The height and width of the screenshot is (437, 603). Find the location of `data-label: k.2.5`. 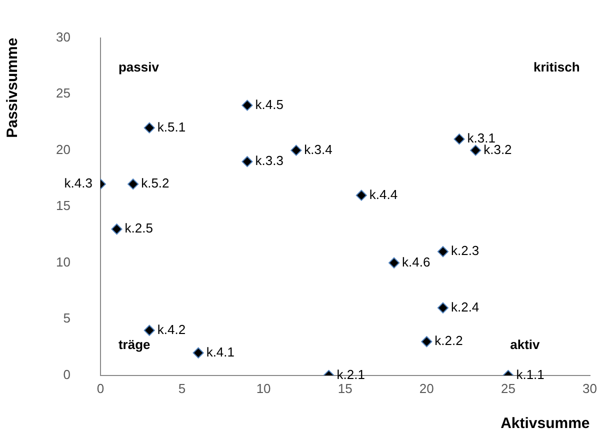

data-label: k.2.5 is located at coordinates (138, 228).